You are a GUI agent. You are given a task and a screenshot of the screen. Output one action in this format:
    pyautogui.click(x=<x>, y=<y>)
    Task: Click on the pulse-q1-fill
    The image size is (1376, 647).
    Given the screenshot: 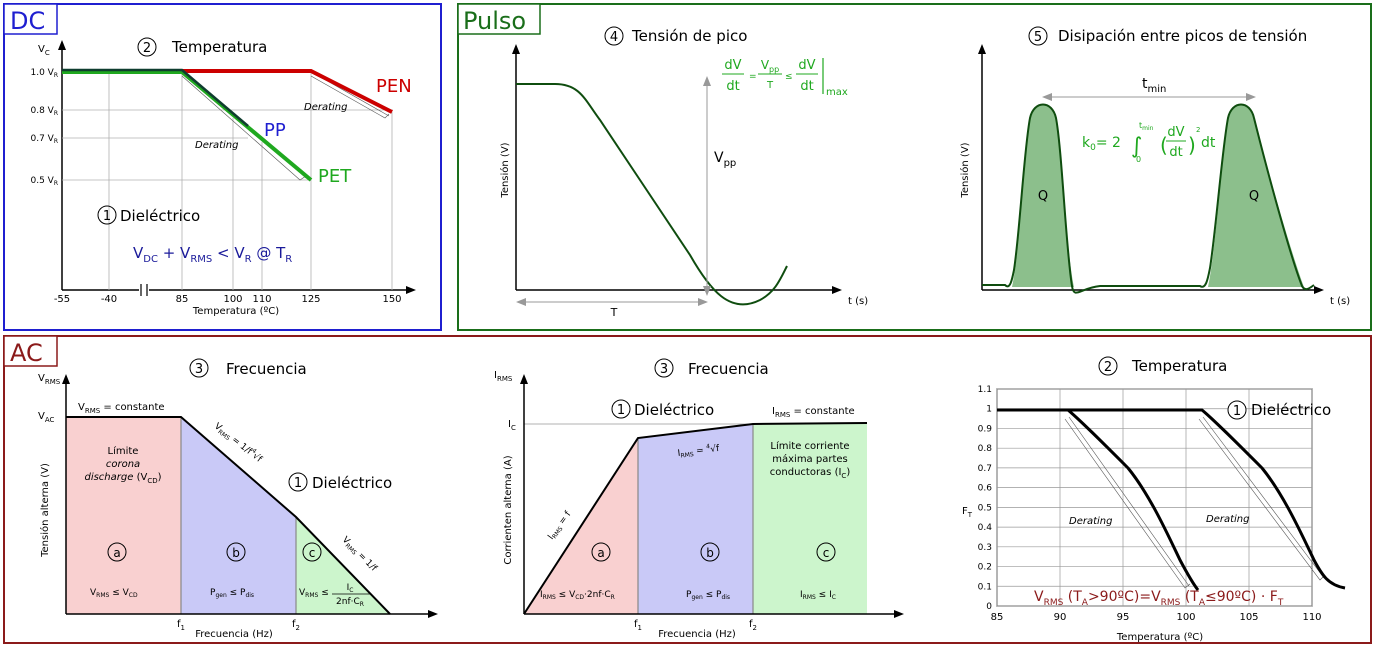 What is the action you would take?
    pyautogui.click(x=1043, y=195)
    